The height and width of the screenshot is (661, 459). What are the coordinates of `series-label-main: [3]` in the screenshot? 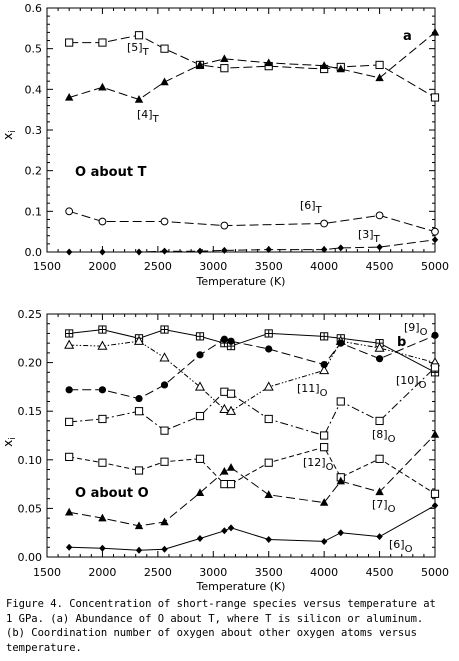 It's located at (366, 234).